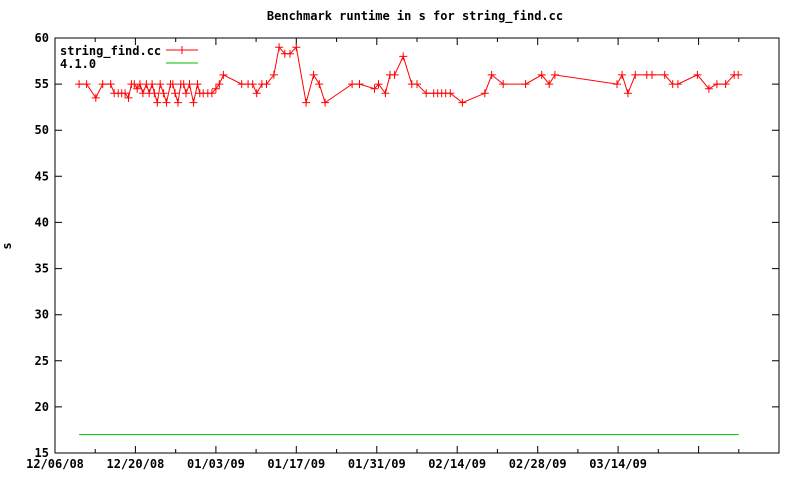 The image size is (800, 480). What do you see at coordinates (42, 130) in the screenshot?
I see `y-tick-label: 50` at bounding box center [42, 130].